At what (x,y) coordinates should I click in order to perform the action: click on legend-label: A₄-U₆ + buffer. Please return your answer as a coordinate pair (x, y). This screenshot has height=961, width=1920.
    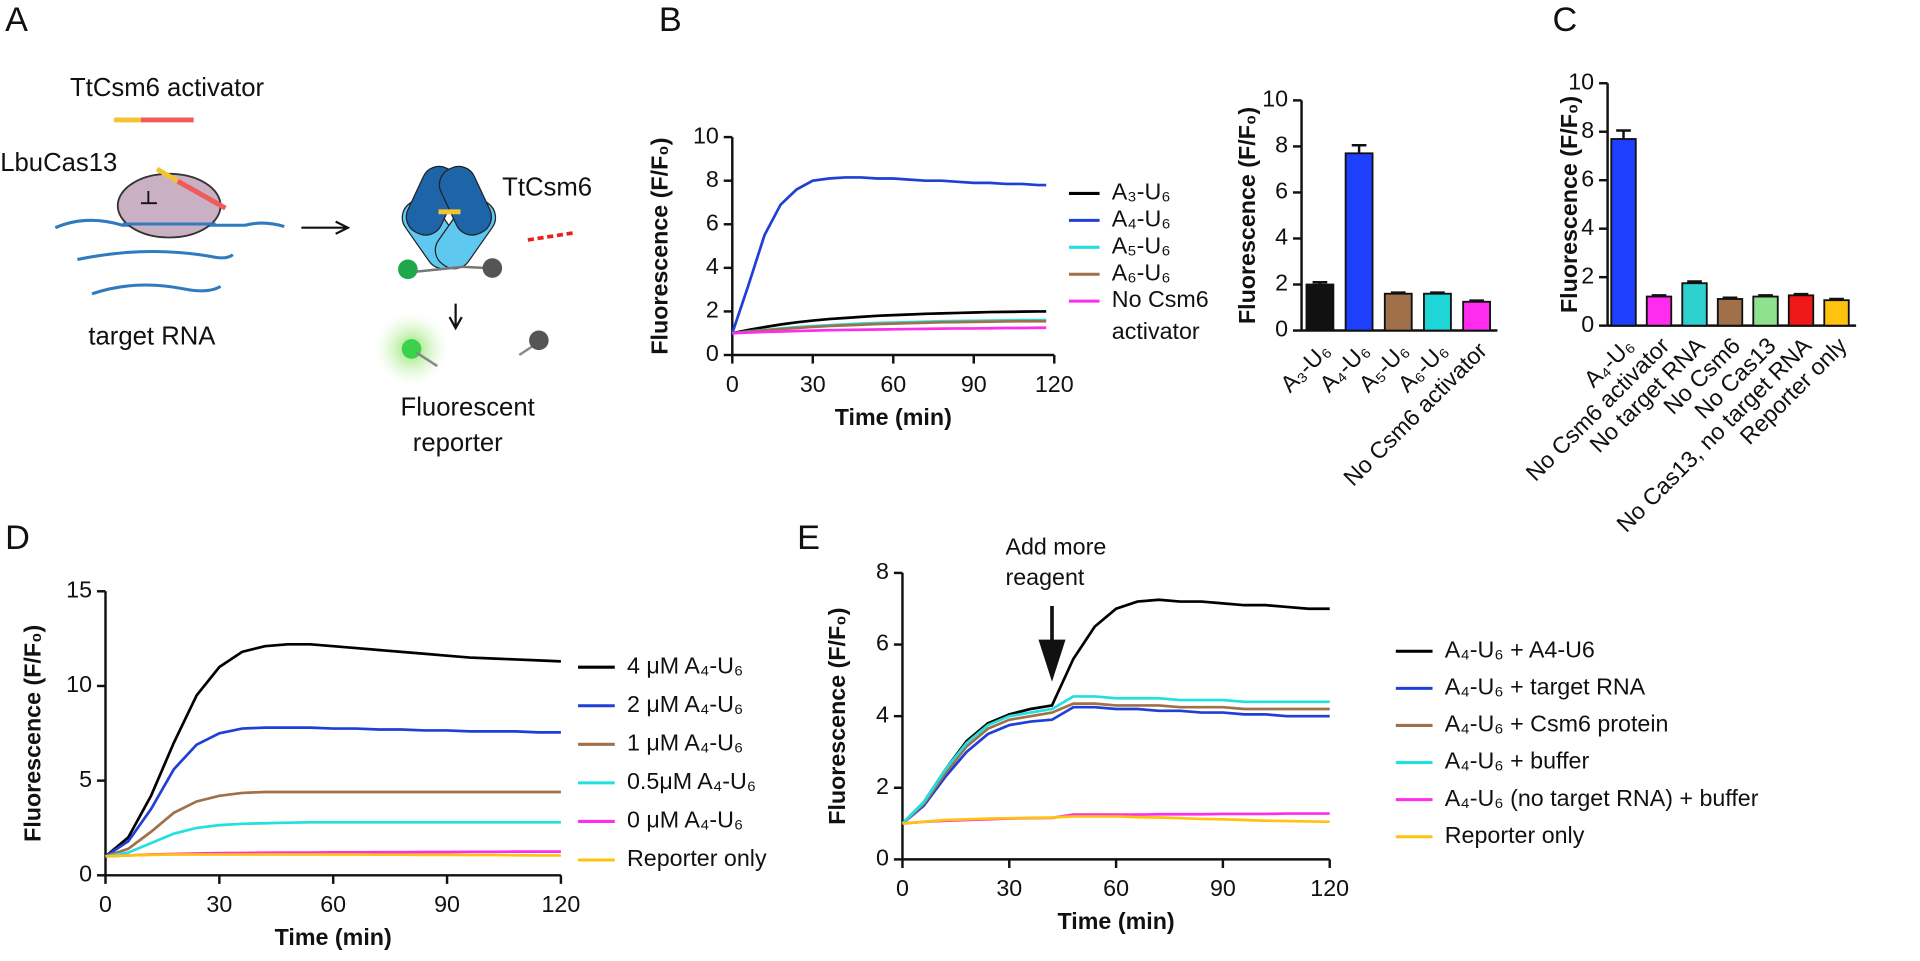
    Looking at the image, I should click on (1517, 761).